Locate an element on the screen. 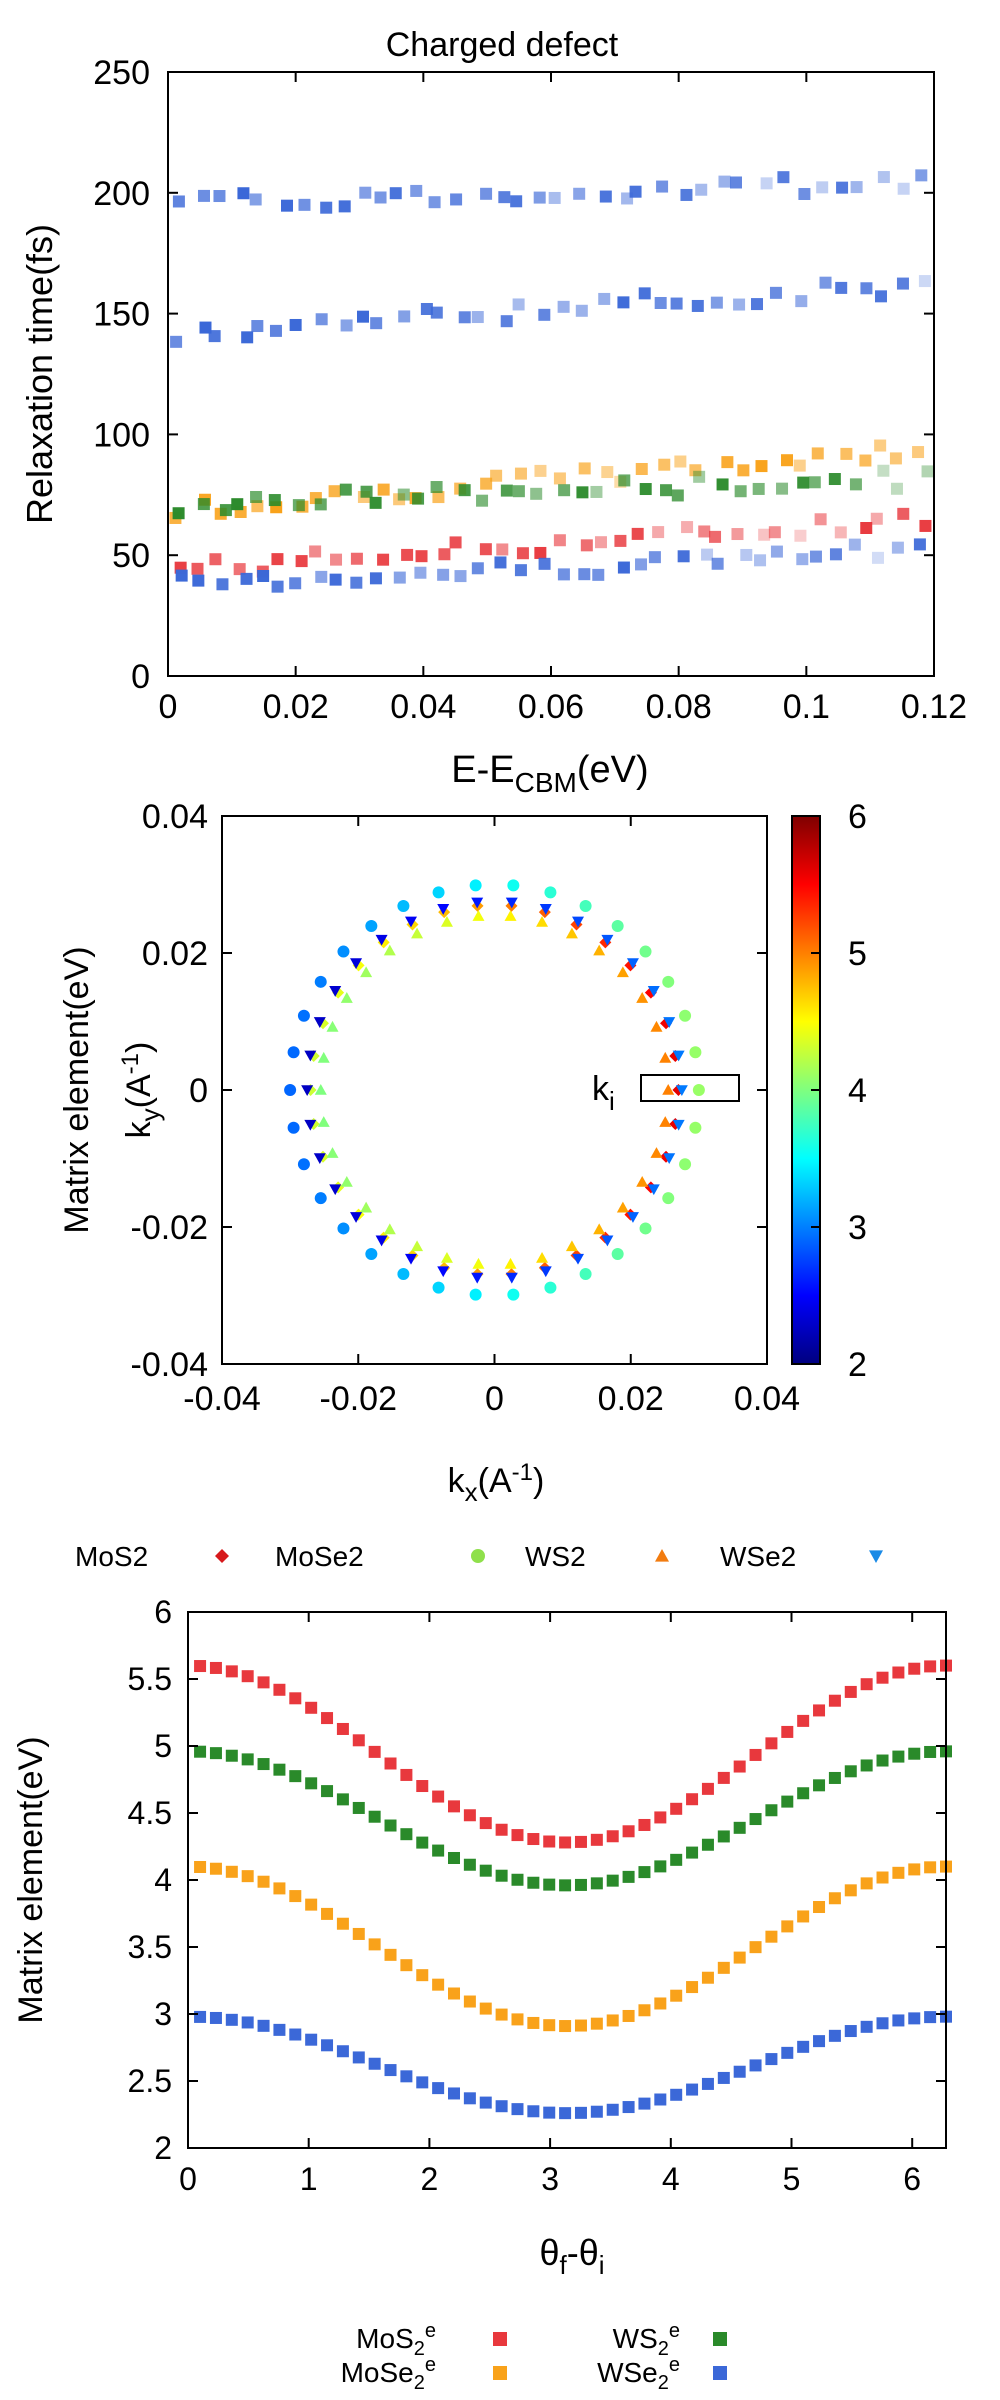 The image size is (1000, 2400). legend-base: WSe is located at coordinates (627, 2372).